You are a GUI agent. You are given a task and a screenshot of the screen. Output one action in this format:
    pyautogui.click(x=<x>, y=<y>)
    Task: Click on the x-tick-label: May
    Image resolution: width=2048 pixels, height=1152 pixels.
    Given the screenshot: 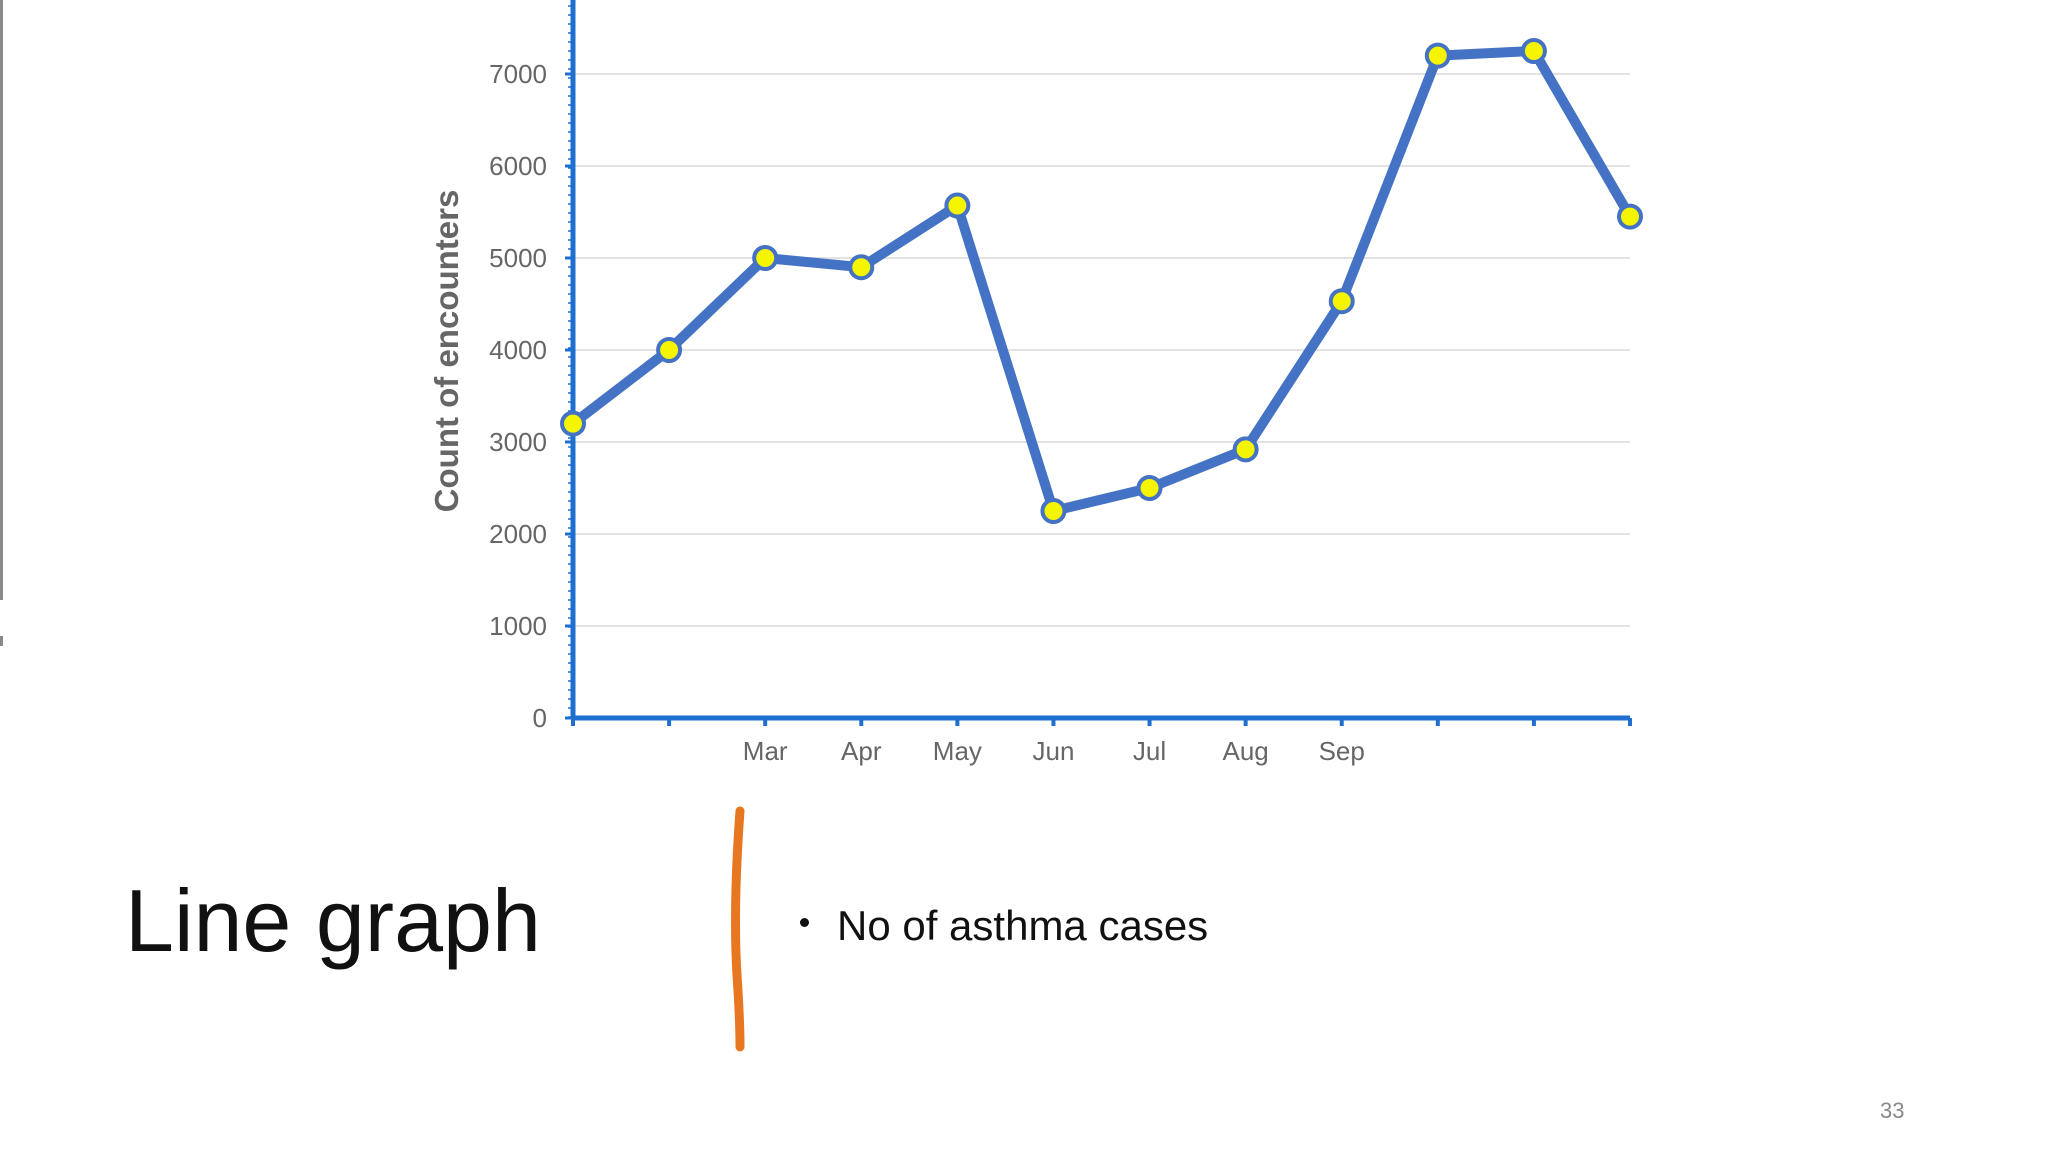 What is the action you would take?
    pyautogui.click(x=957, y=751)
    